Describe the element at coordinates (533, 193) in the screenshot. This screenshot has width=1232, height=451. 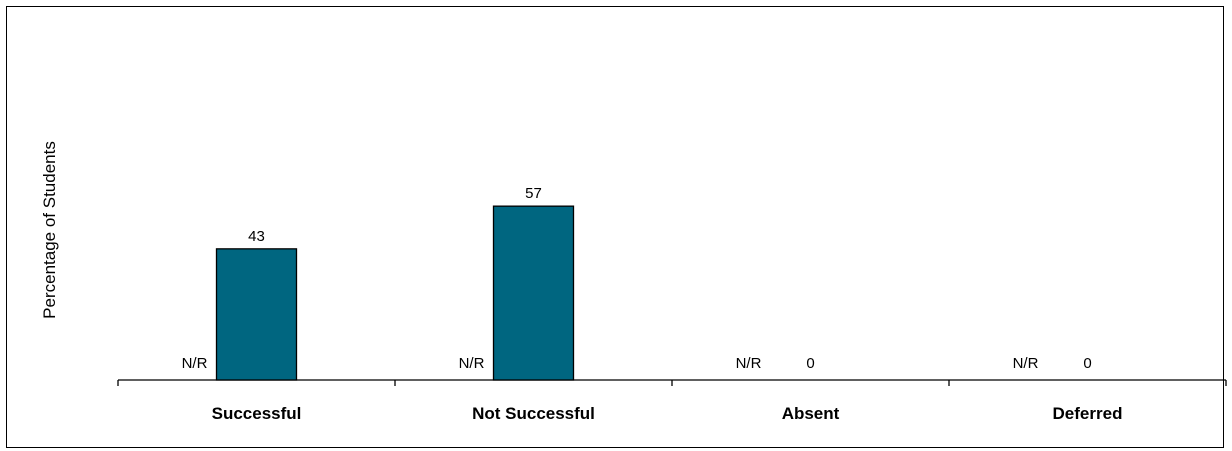
I see `data-label-value: 57` at that location.